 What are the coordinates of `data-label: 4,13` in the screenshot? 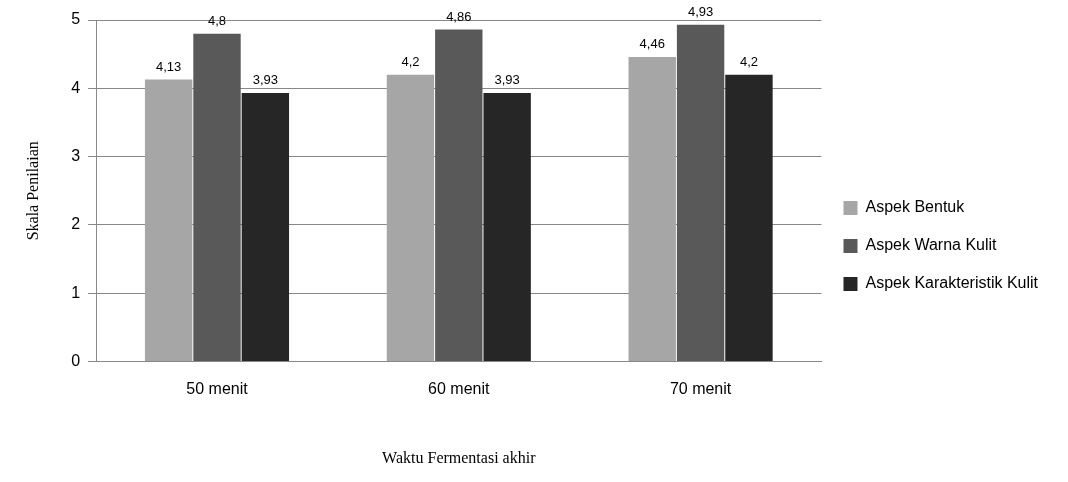 It's located at (168, 66).